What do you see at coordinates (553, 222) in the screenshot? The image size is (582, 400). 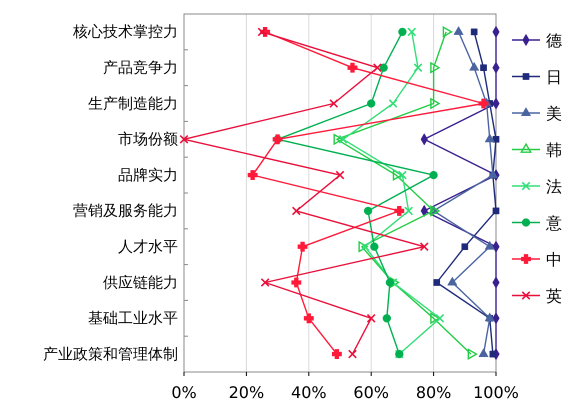 I see `legend-label: 意` at bounding box center [553, 222].